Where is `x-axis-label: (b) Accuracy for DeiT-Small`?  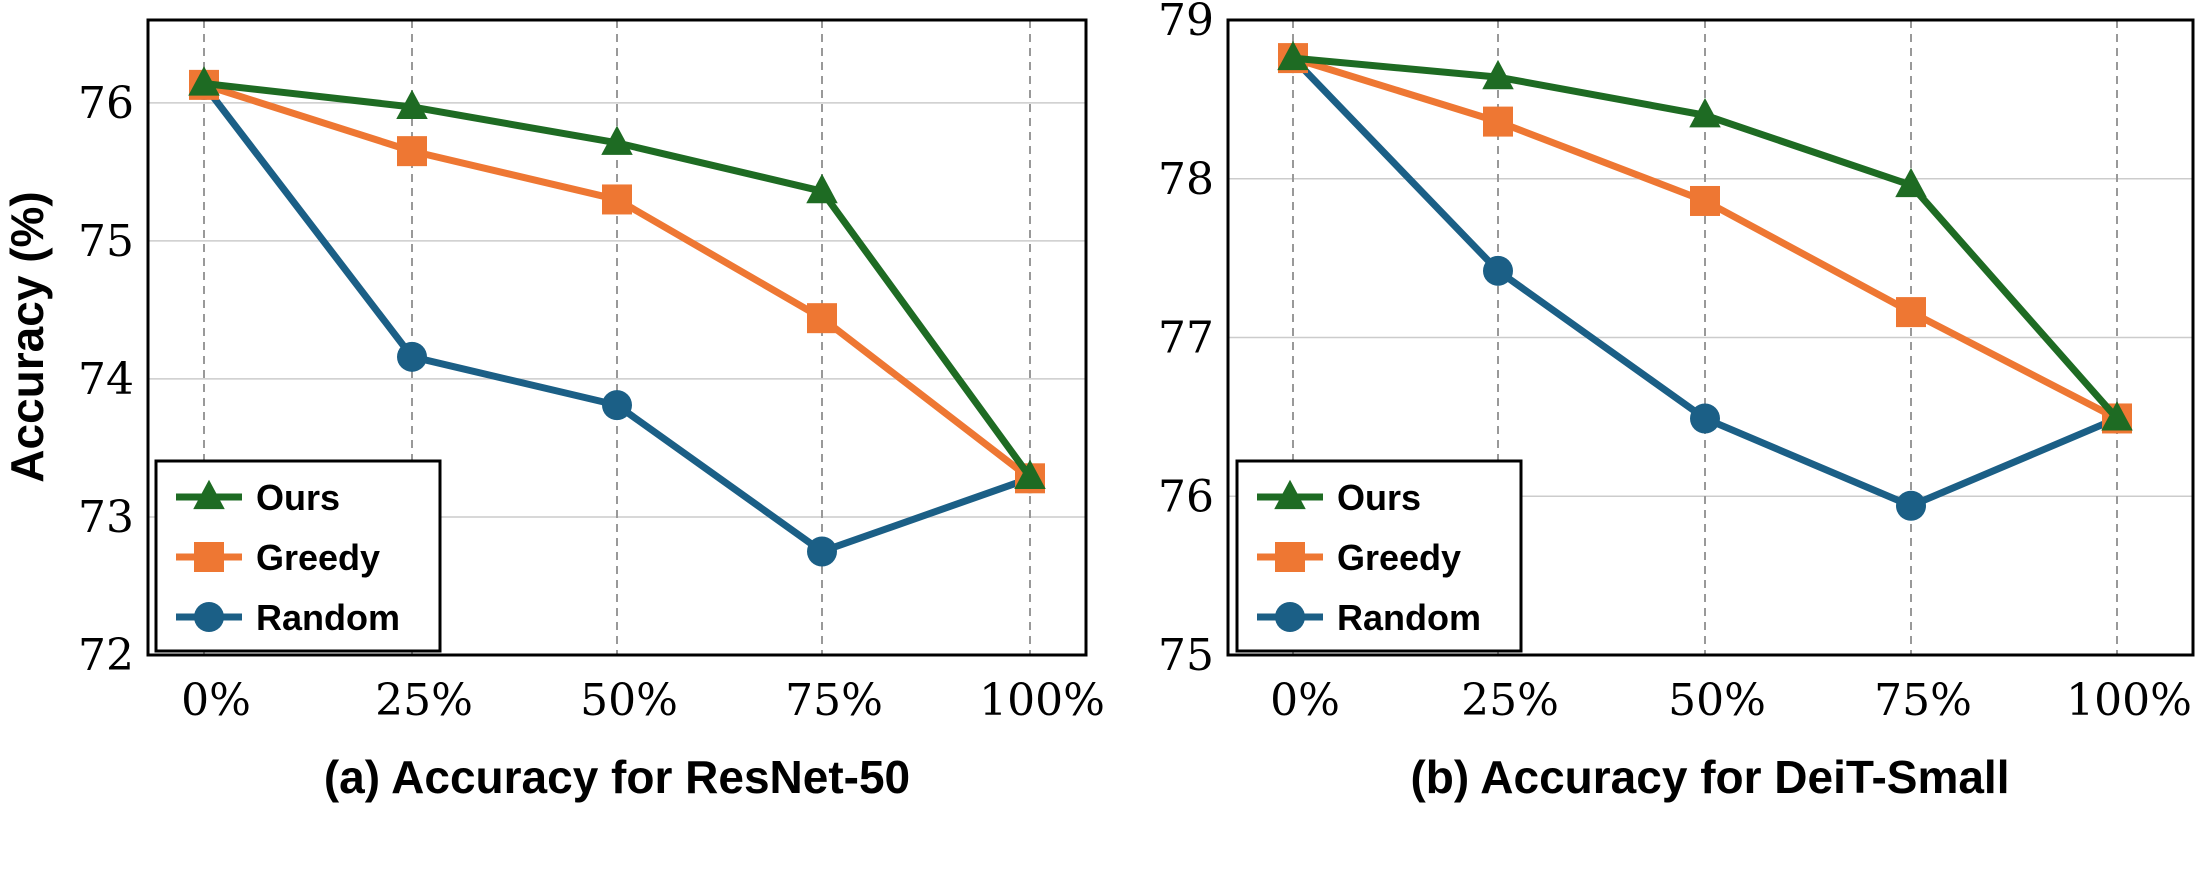 x-axis-label: (b) Accuracy for DeiT-Small is located at coordinates (1709, 777).